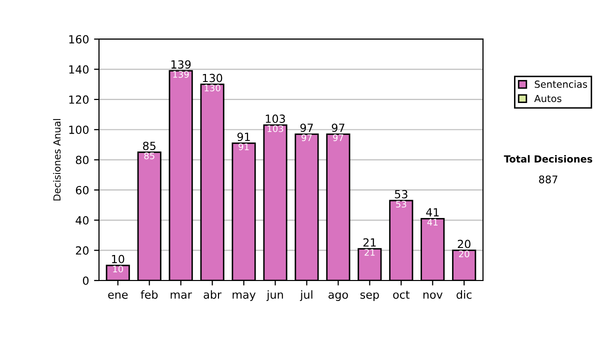 The image size is (600, 340). I want to click on data-label: 20, so click(464, 254).